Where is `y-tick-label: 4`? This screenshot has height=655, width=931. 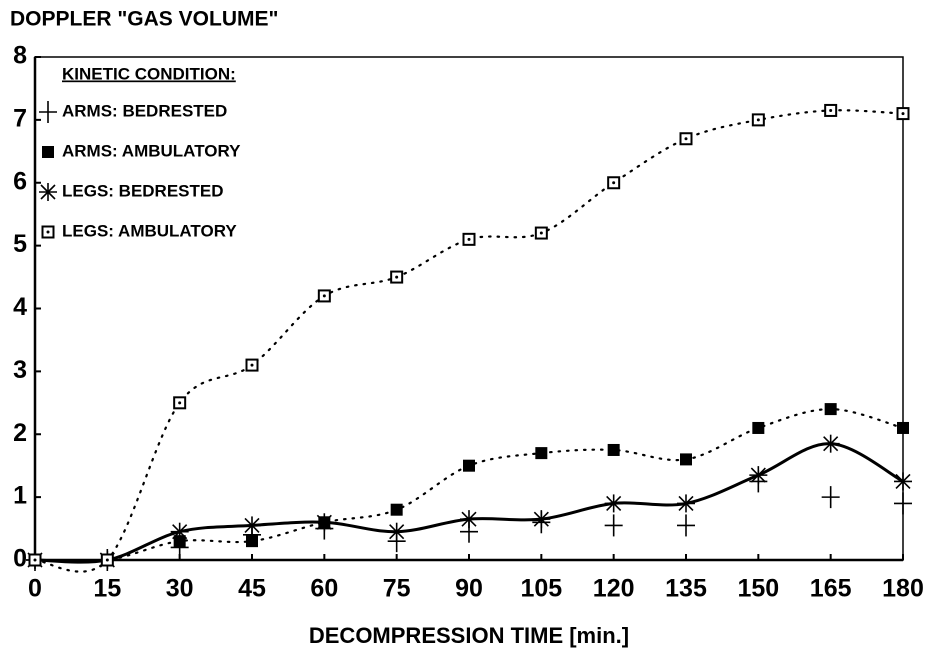
y-tick-label: 4 is located at coordinates (20, 307).